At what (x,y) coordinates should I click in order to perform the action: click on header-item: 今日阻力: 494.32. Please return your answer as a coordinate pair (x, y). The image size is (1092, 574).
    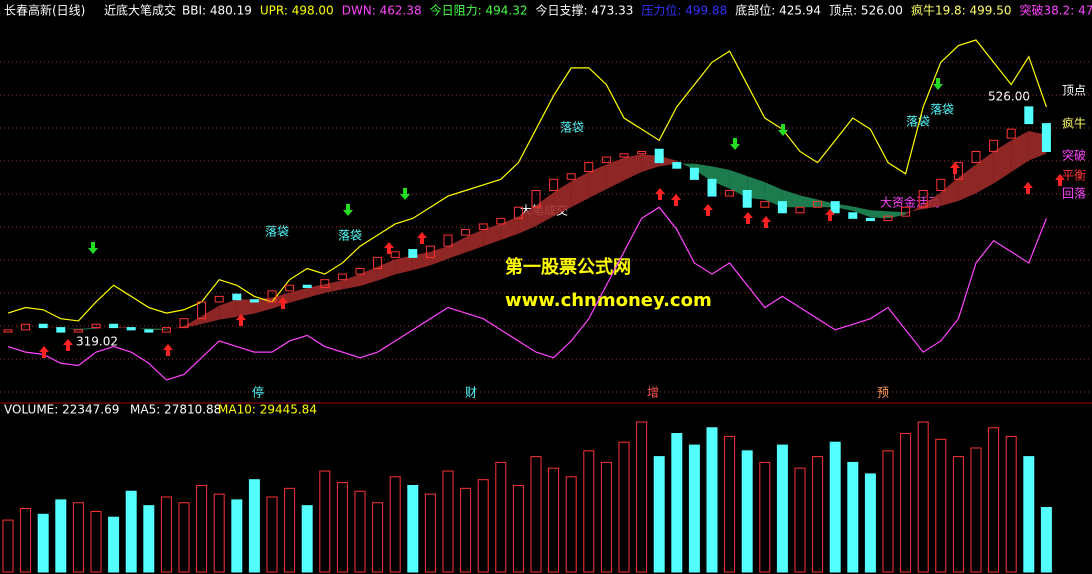
    Looking at the image, I should click on (479, 10).